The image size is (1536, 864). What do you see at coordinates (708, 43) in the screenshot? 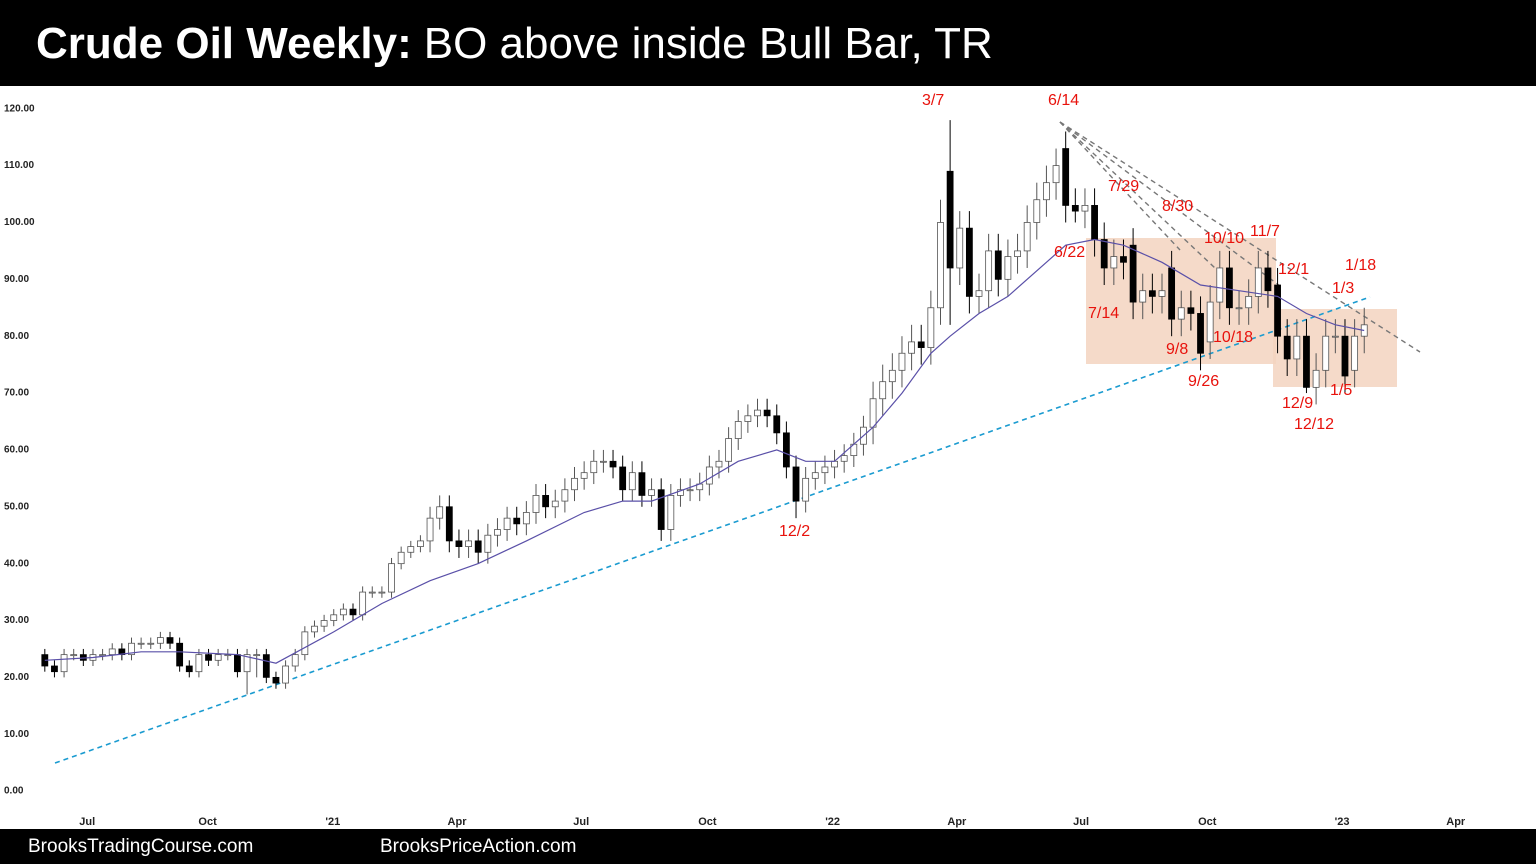
I see `title-rest: BO above inside Bull Bar, TR` at bounding box center [708, 43].